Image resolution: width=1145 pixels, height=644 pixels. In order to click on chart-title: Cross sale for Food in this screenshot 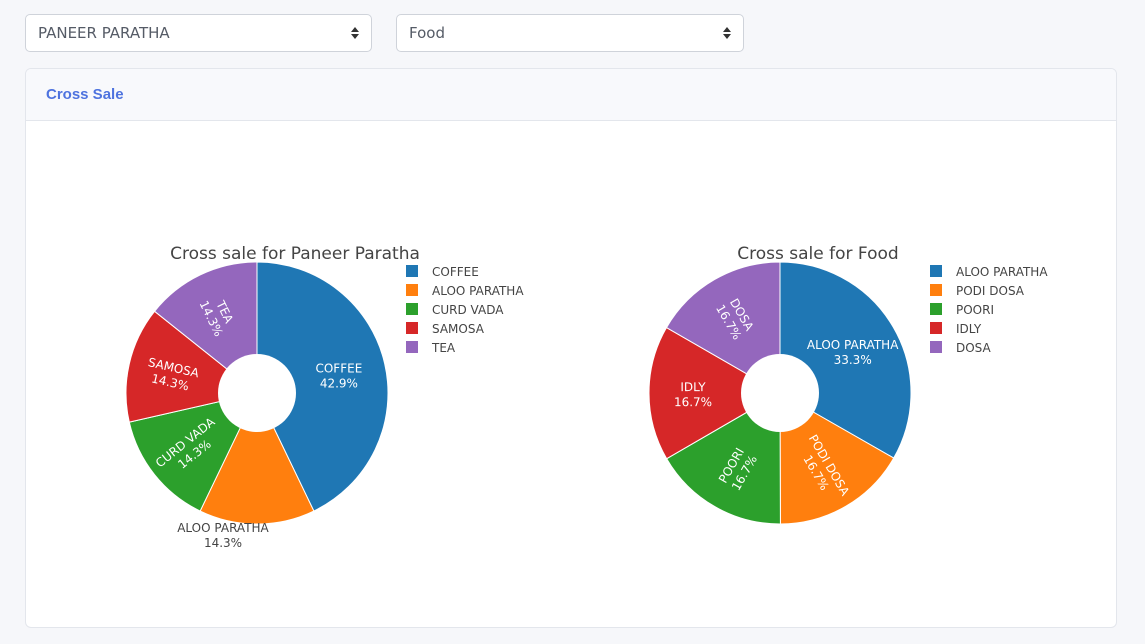, I will do `click(817, 254)`.